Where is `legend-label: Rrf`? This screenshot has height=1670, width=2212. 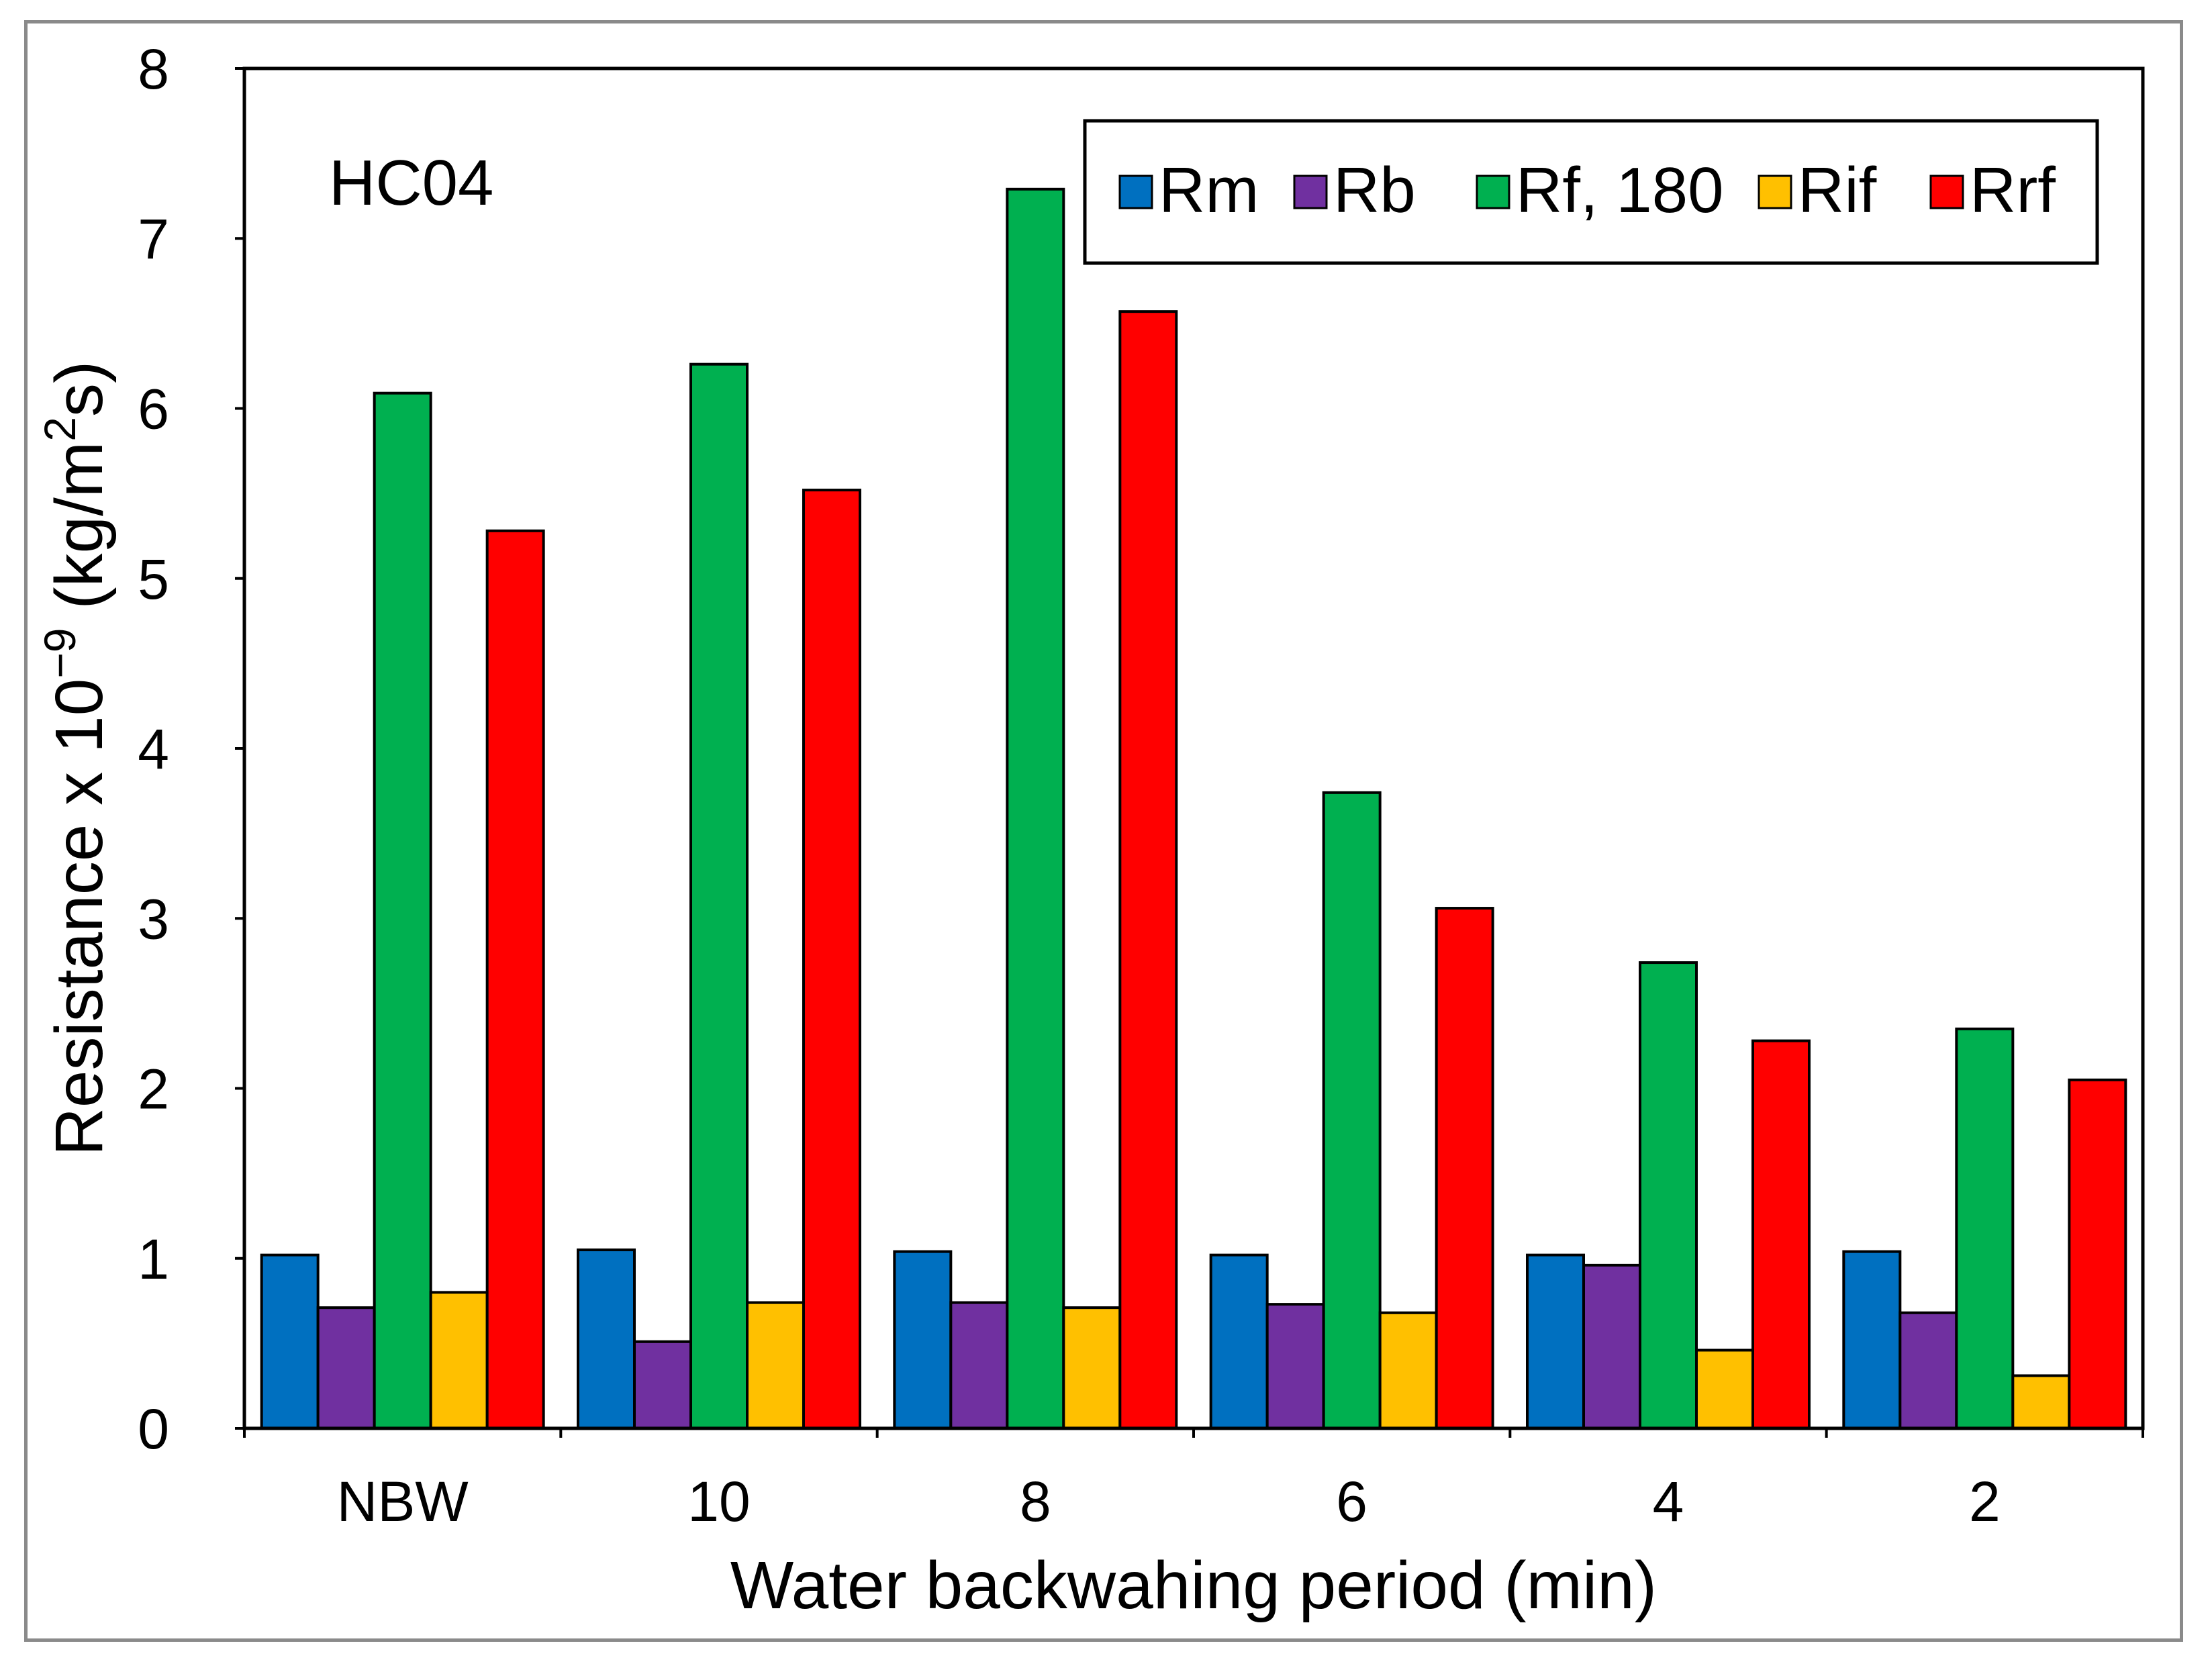 legend-label: Rrf is located at coordinates (2013, 190).